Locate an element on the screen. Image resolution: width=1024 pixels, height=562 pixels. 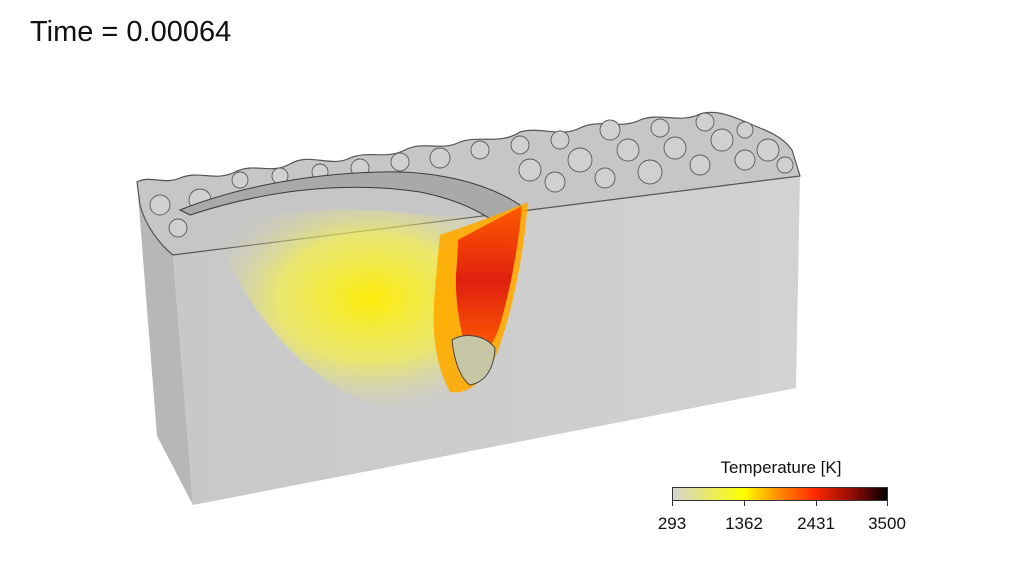
legend-title: Temperature [K] is located at coordinates (781, 467).